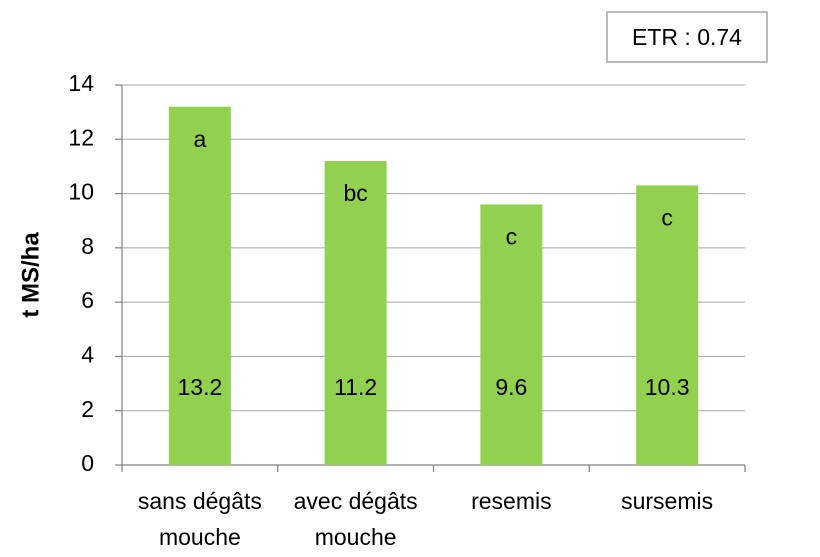 The width and height of the screenshot is (820, 557). Describe the element at coordinates (355, 193) in the screenshot. I see `group-letter: bc` at that location.